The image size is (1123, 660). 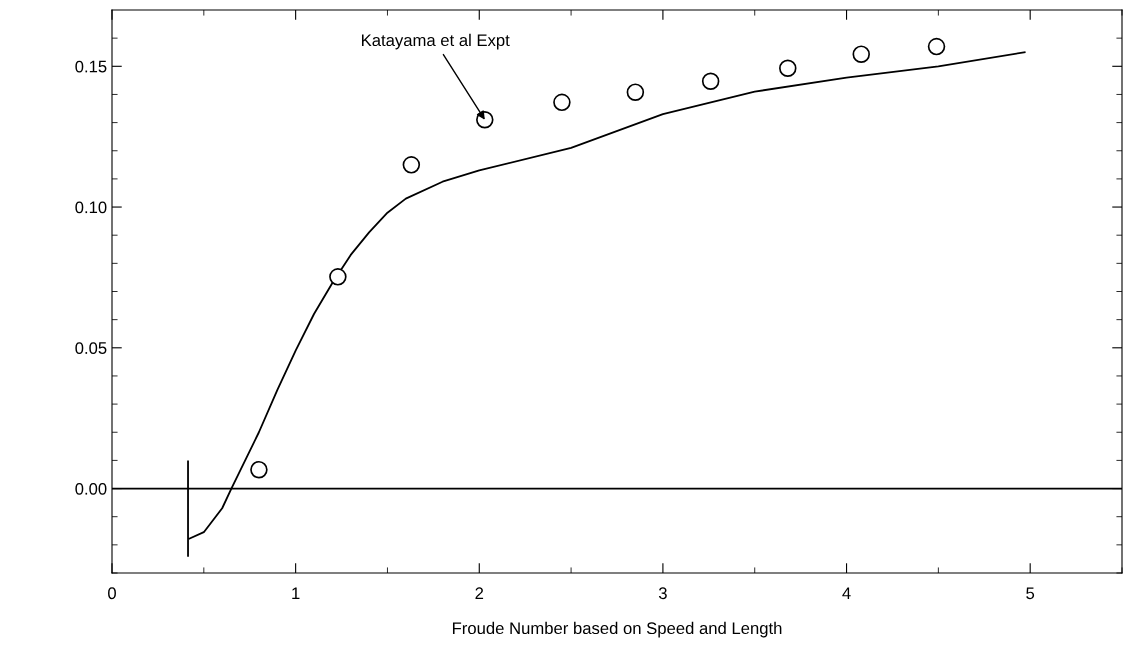 I want to click on y-tick-label: 0.00, so click(x=91, y=488).